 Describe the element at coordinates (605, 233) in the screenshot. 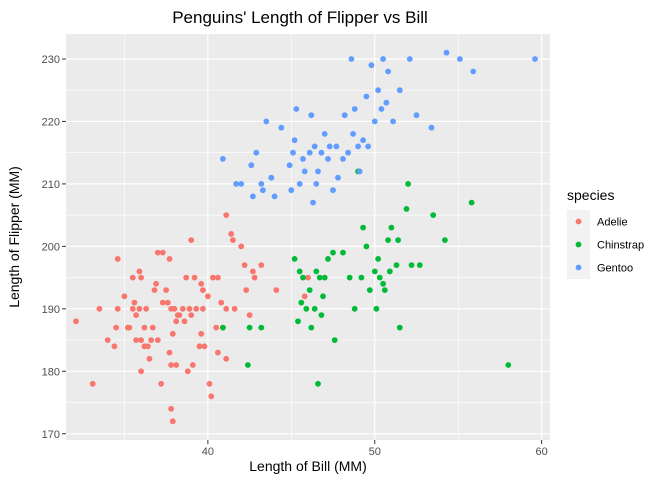

I see `legend: species Adelie Chinstrap Gentoo` at that location.